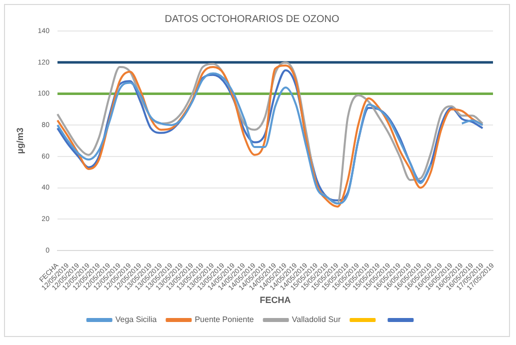 The image size is (516, 345). Describe the element at coordinates (136, 319) in the screenshot. I see `legend-label: Vega Sicilia` at that location.